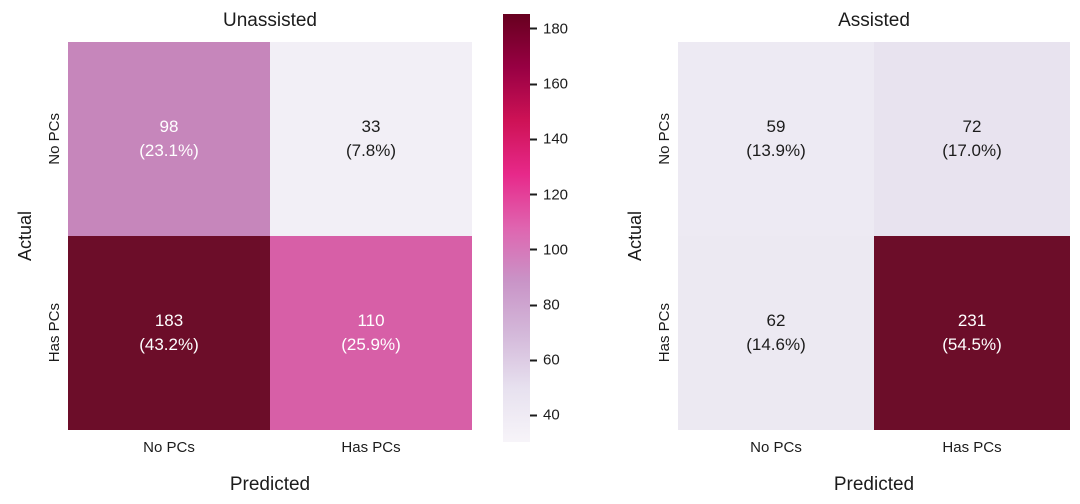 This screenshot has height=504, width=1080. Describe the element at coordinates (169, 150) in the screenshot. I see `cell-percentage: (23.1%)` at that location.